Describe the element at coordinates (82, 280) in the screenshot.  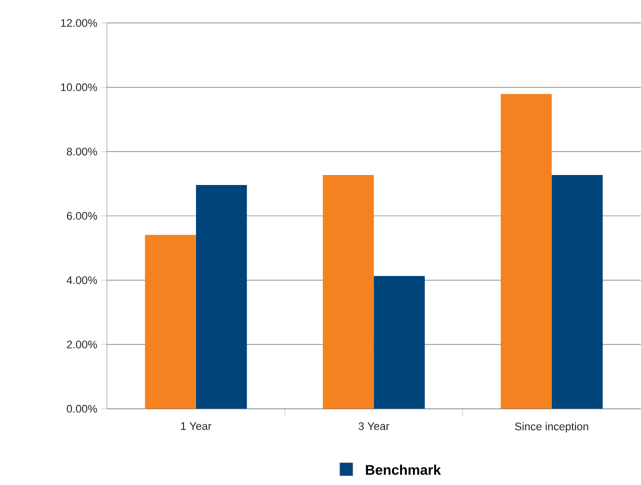
I see `y-tick-label: 4.00%` at that location.